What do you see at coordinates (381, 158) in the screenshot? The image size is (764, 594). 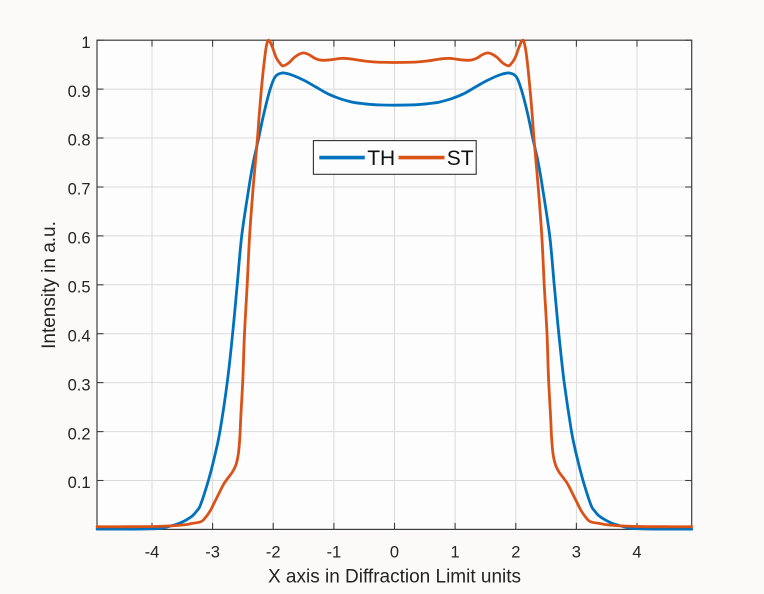 I see `svg-text: TH` at bounding box center [381, 158].